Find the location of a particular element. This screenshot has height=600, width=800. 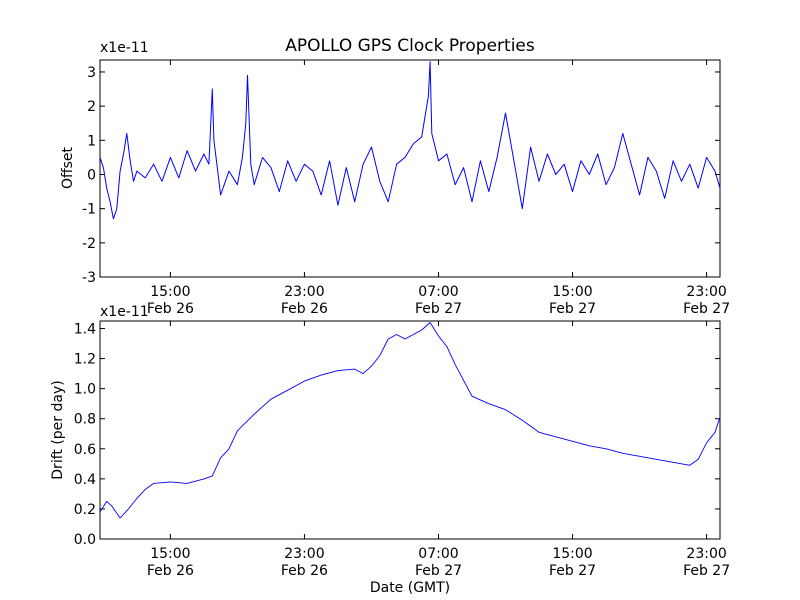

drift-ytick-label: 1.2 is located at coordinates (85, 360).